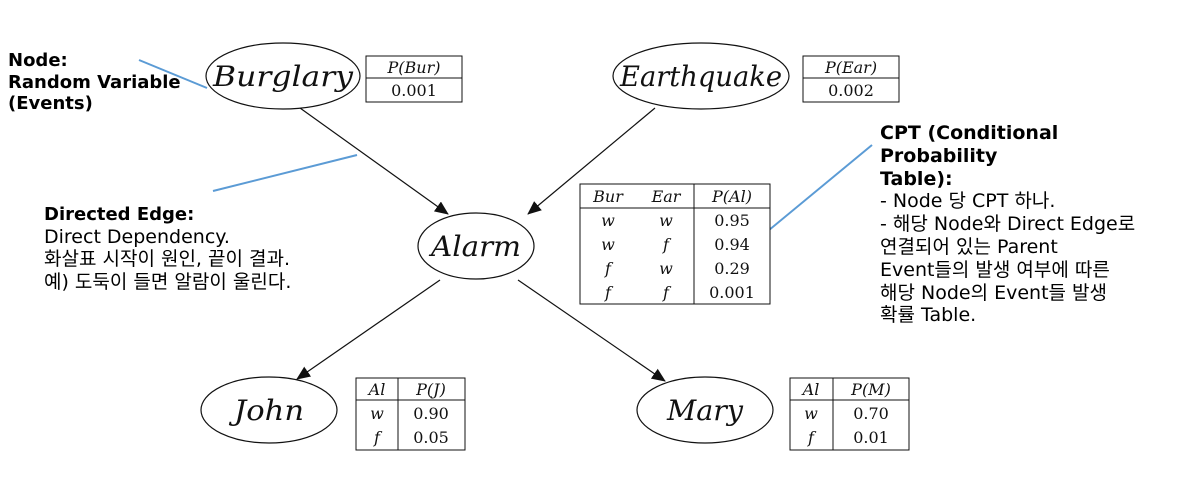  I want to click on cpt-john-header-al: Al, so click(376, 389).